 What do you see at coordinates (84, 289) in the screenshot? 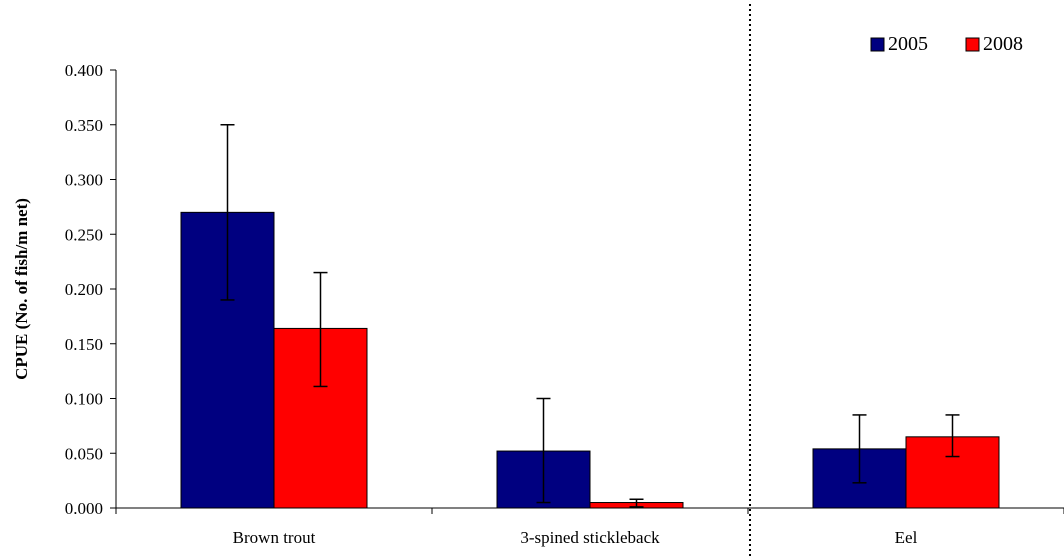
I see `y-tick-label: 0.200` at bounding box center [84, 289].